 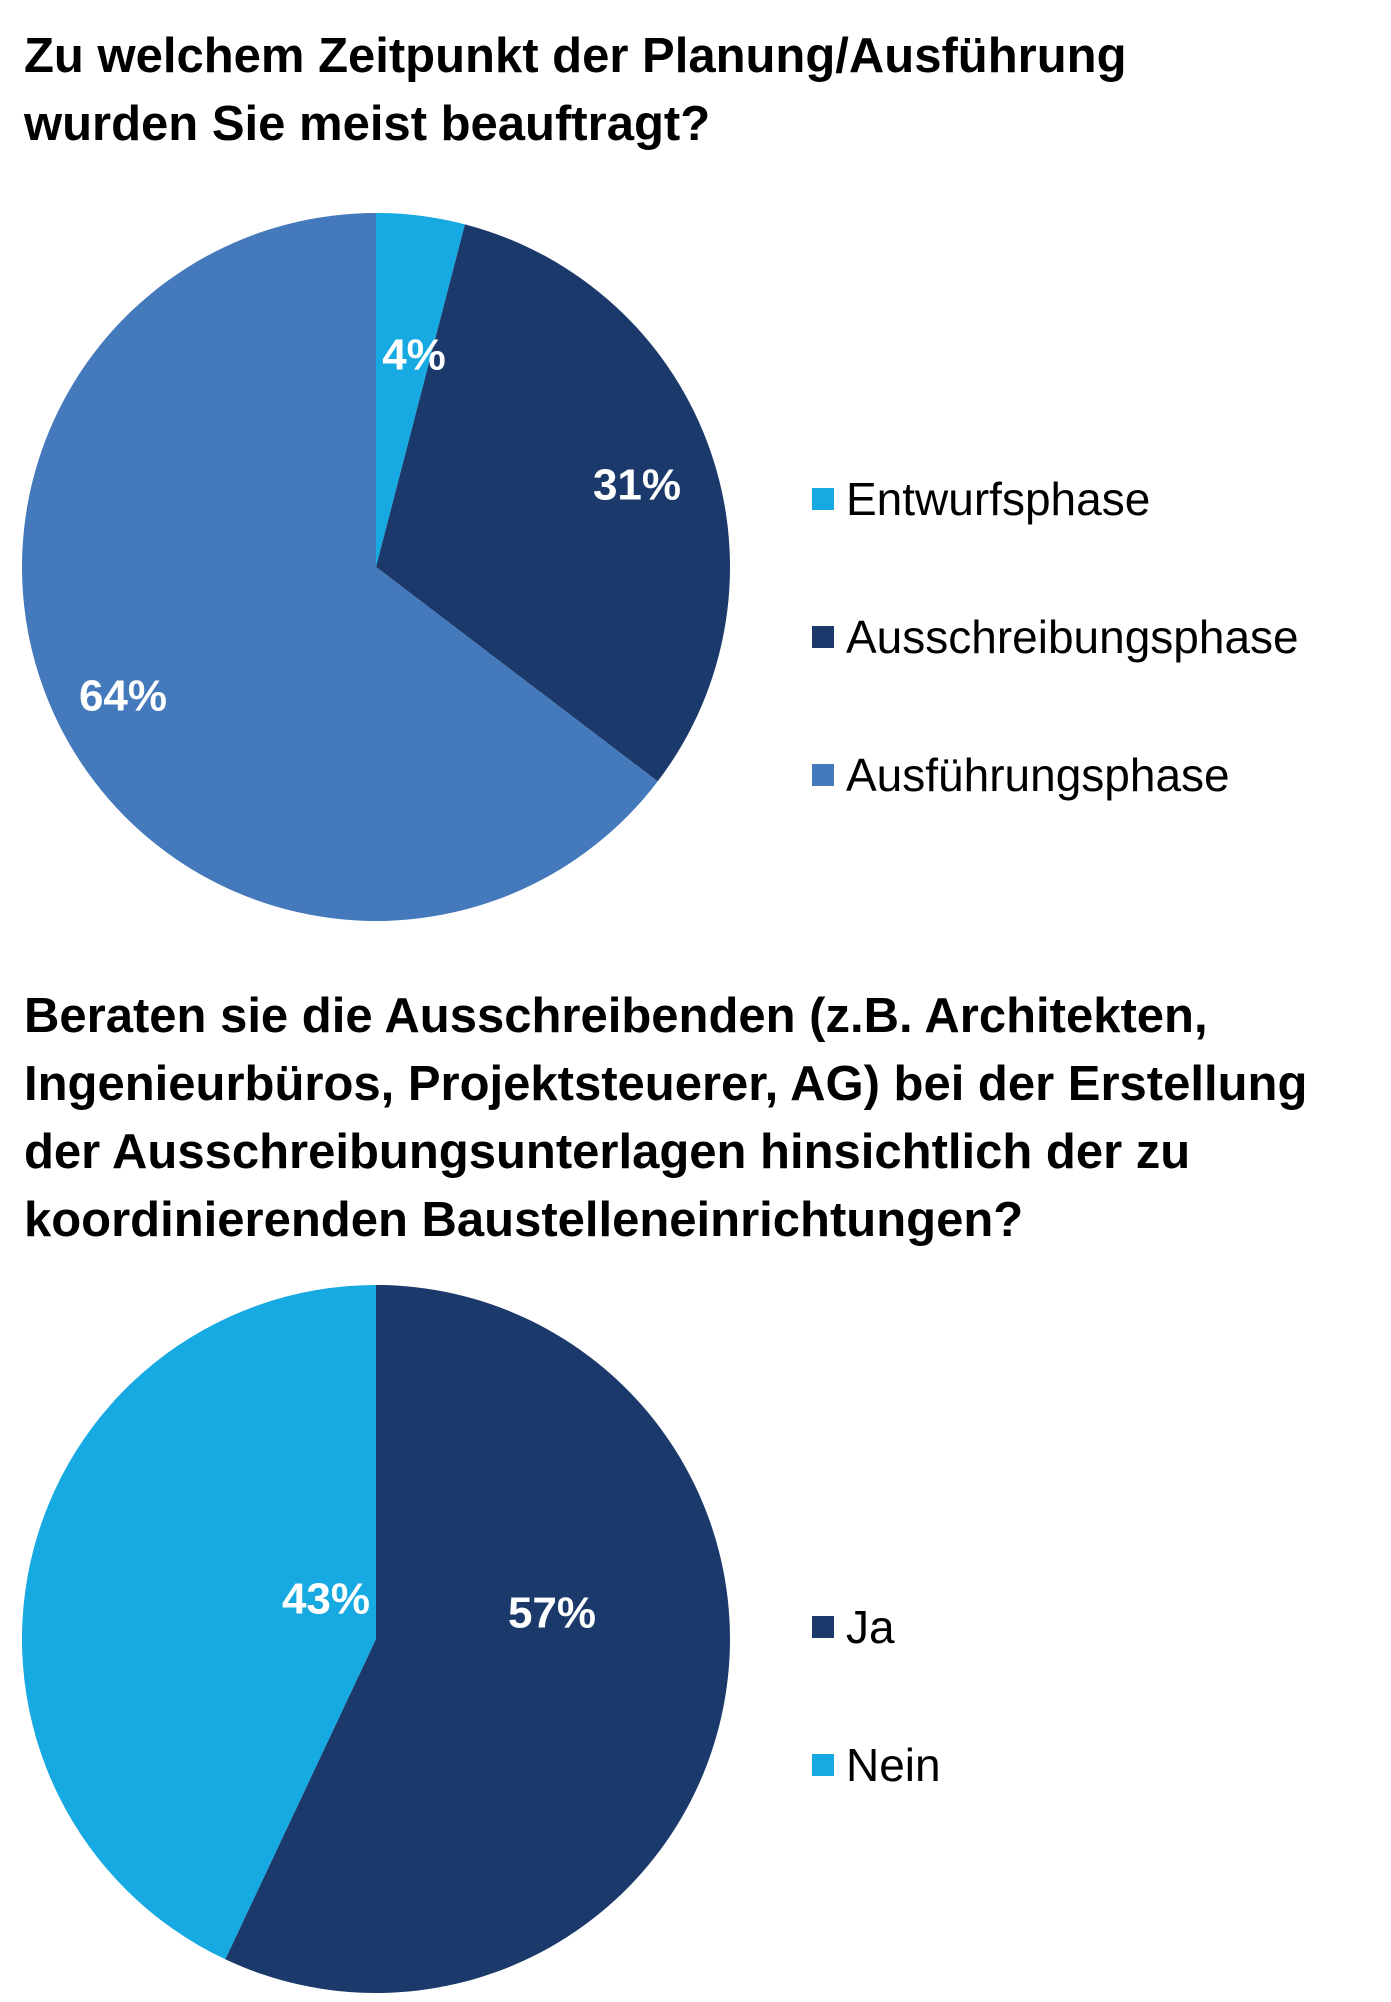 What do you see at coordinates (1072, 637) in the screenshot?
I see `legend-label: Ausschreibungsphase` at bounding box center [1072, 637].